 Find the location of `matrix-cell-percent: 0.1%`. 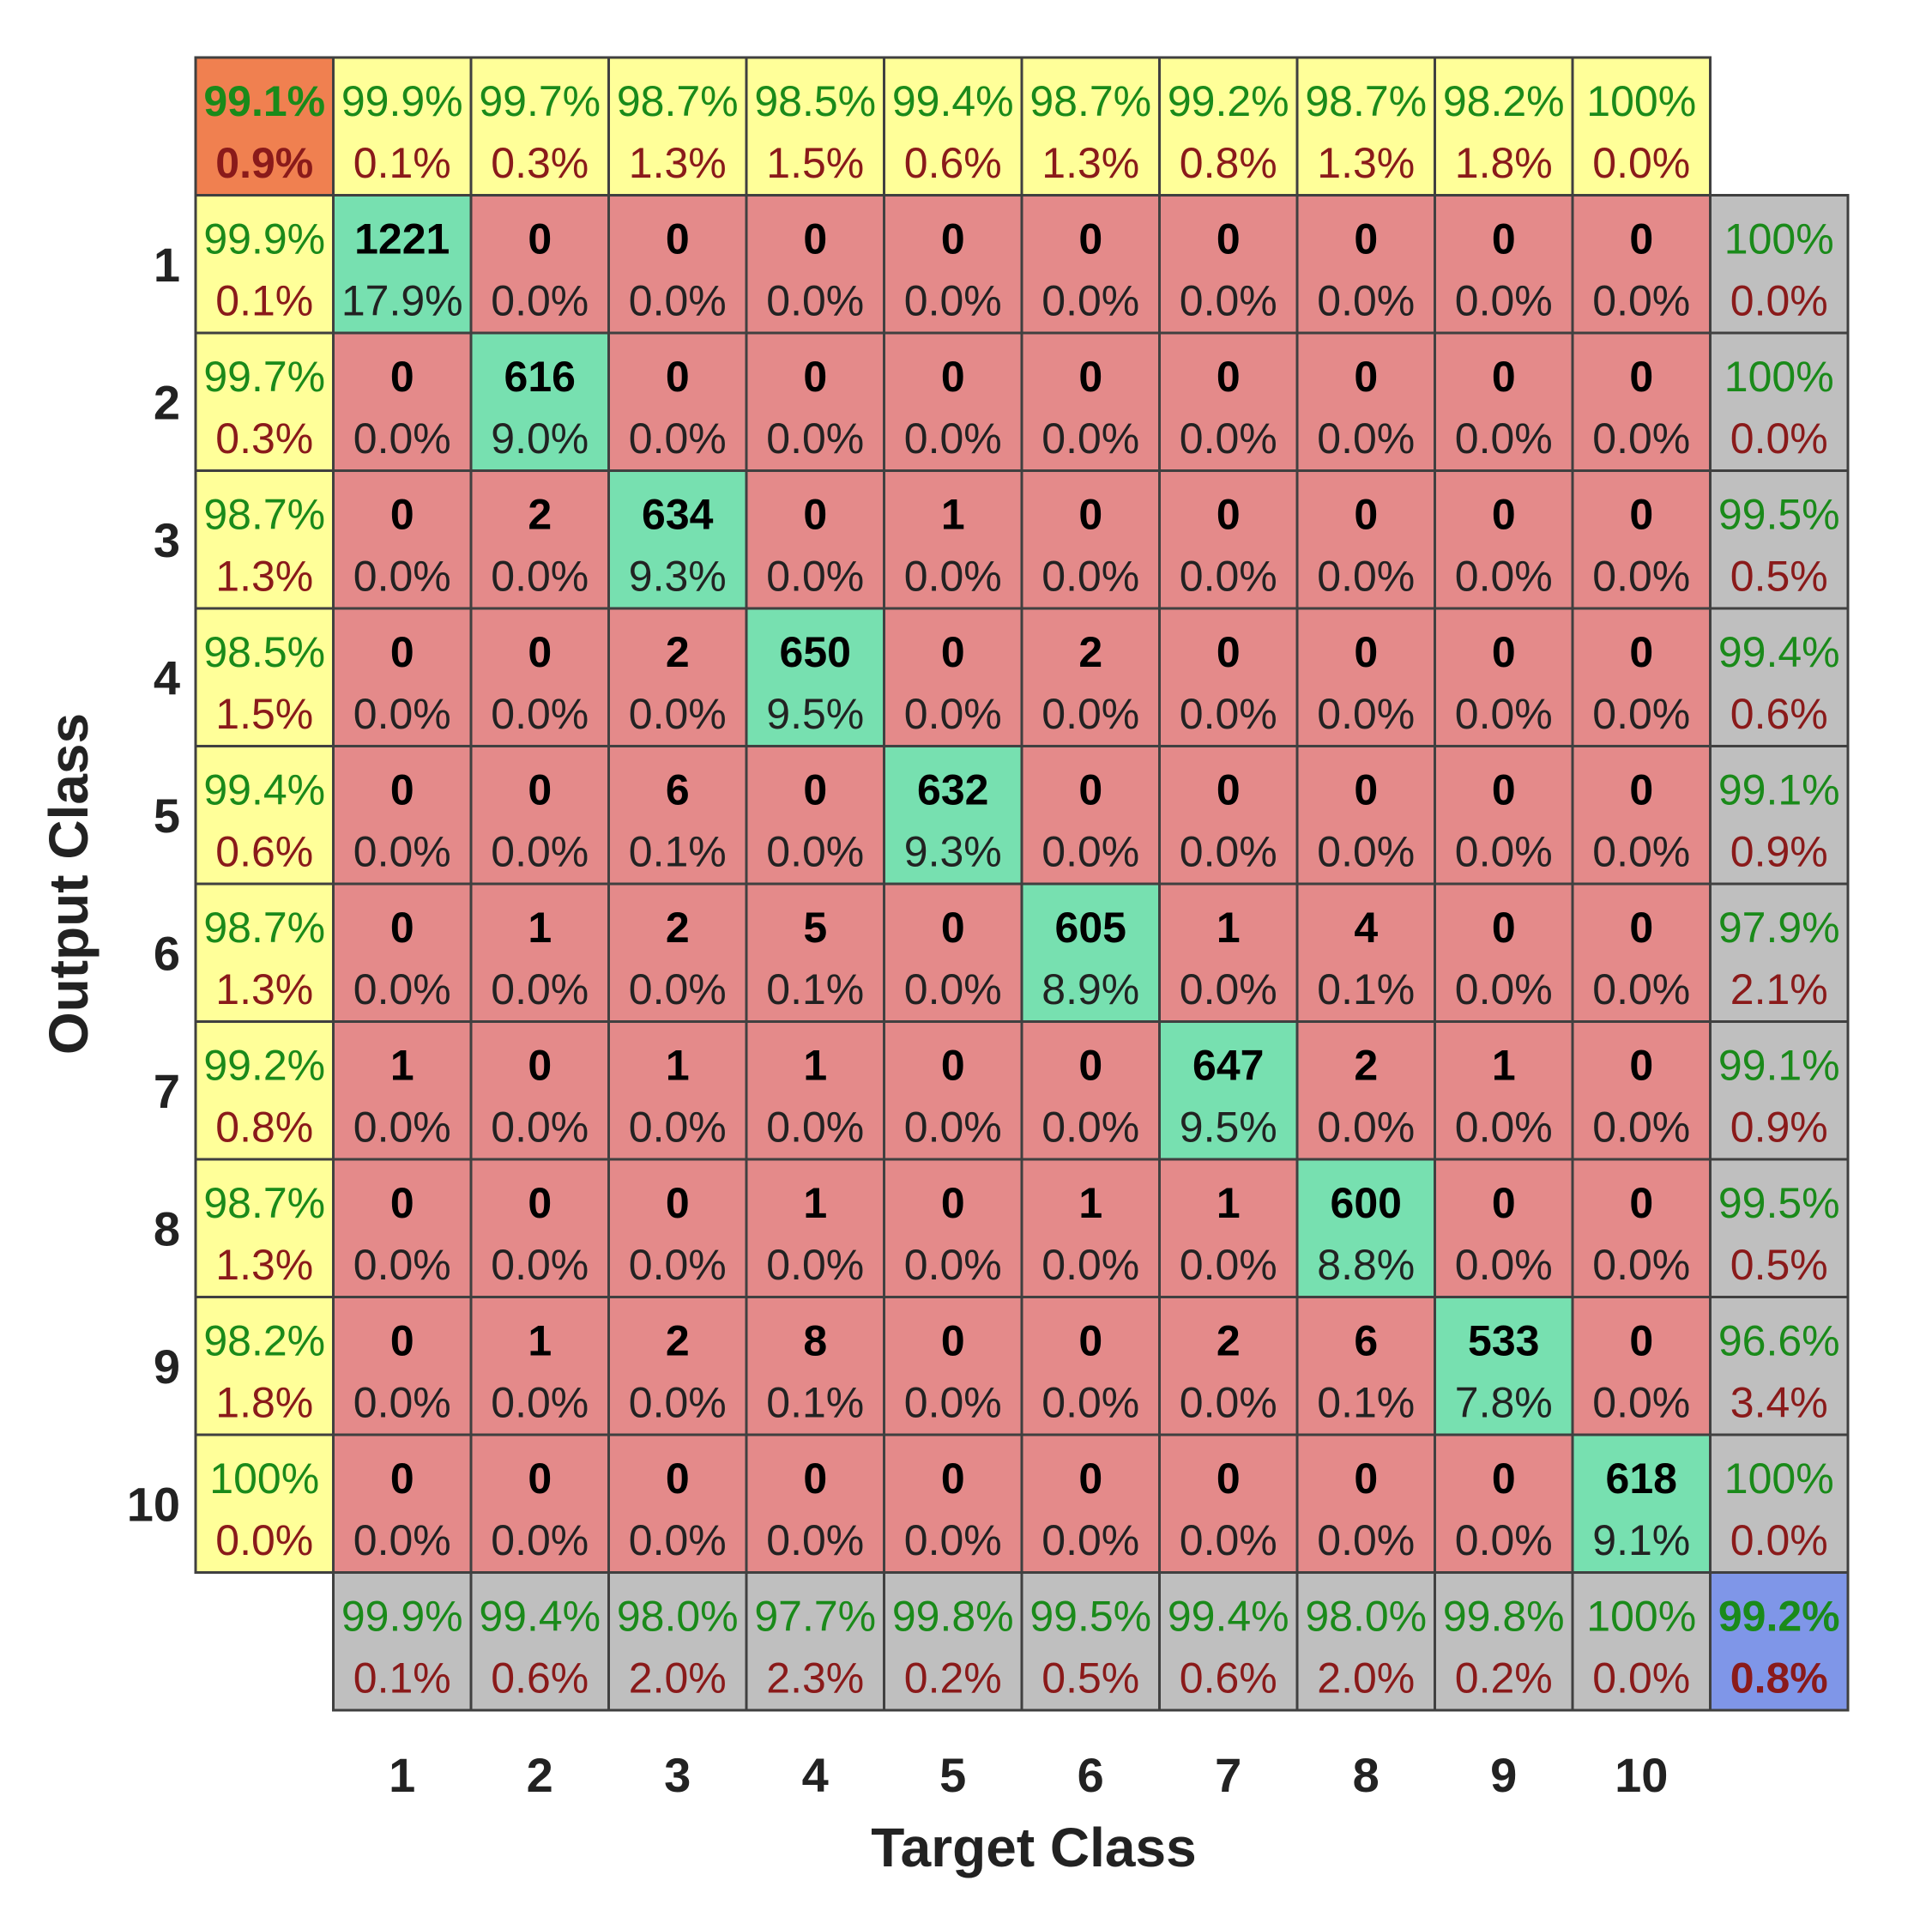

matrix-cell-percent: 0.1% is located at coordinates (678, 852).